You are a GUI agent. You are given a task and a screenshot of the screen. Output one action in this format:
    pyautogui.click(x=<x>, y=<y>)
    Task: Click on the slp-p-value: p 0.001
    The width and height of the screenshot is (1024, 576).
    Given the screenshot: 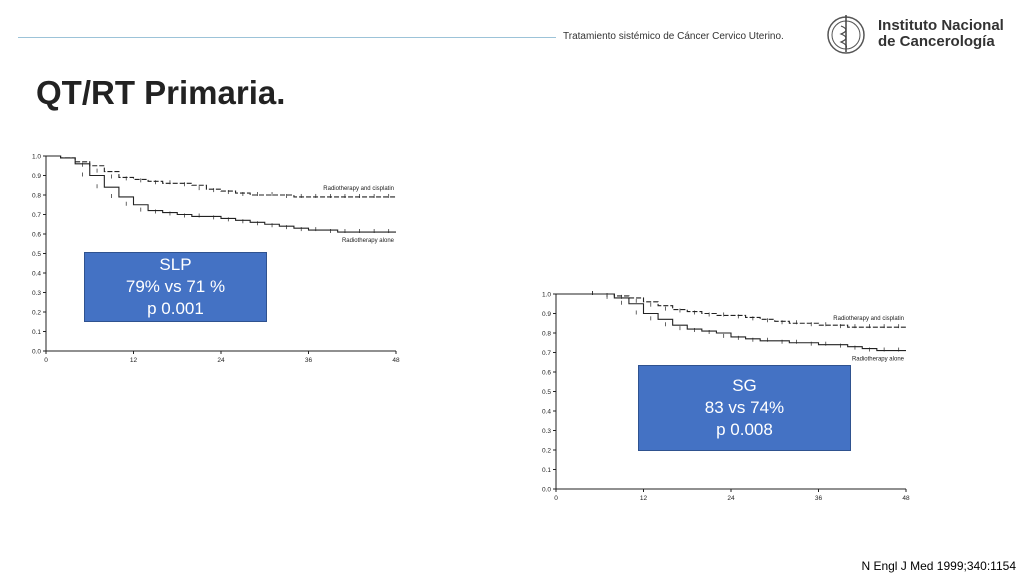 What is the action you would take?
    pyautogui.click(x=175, y=308)
    